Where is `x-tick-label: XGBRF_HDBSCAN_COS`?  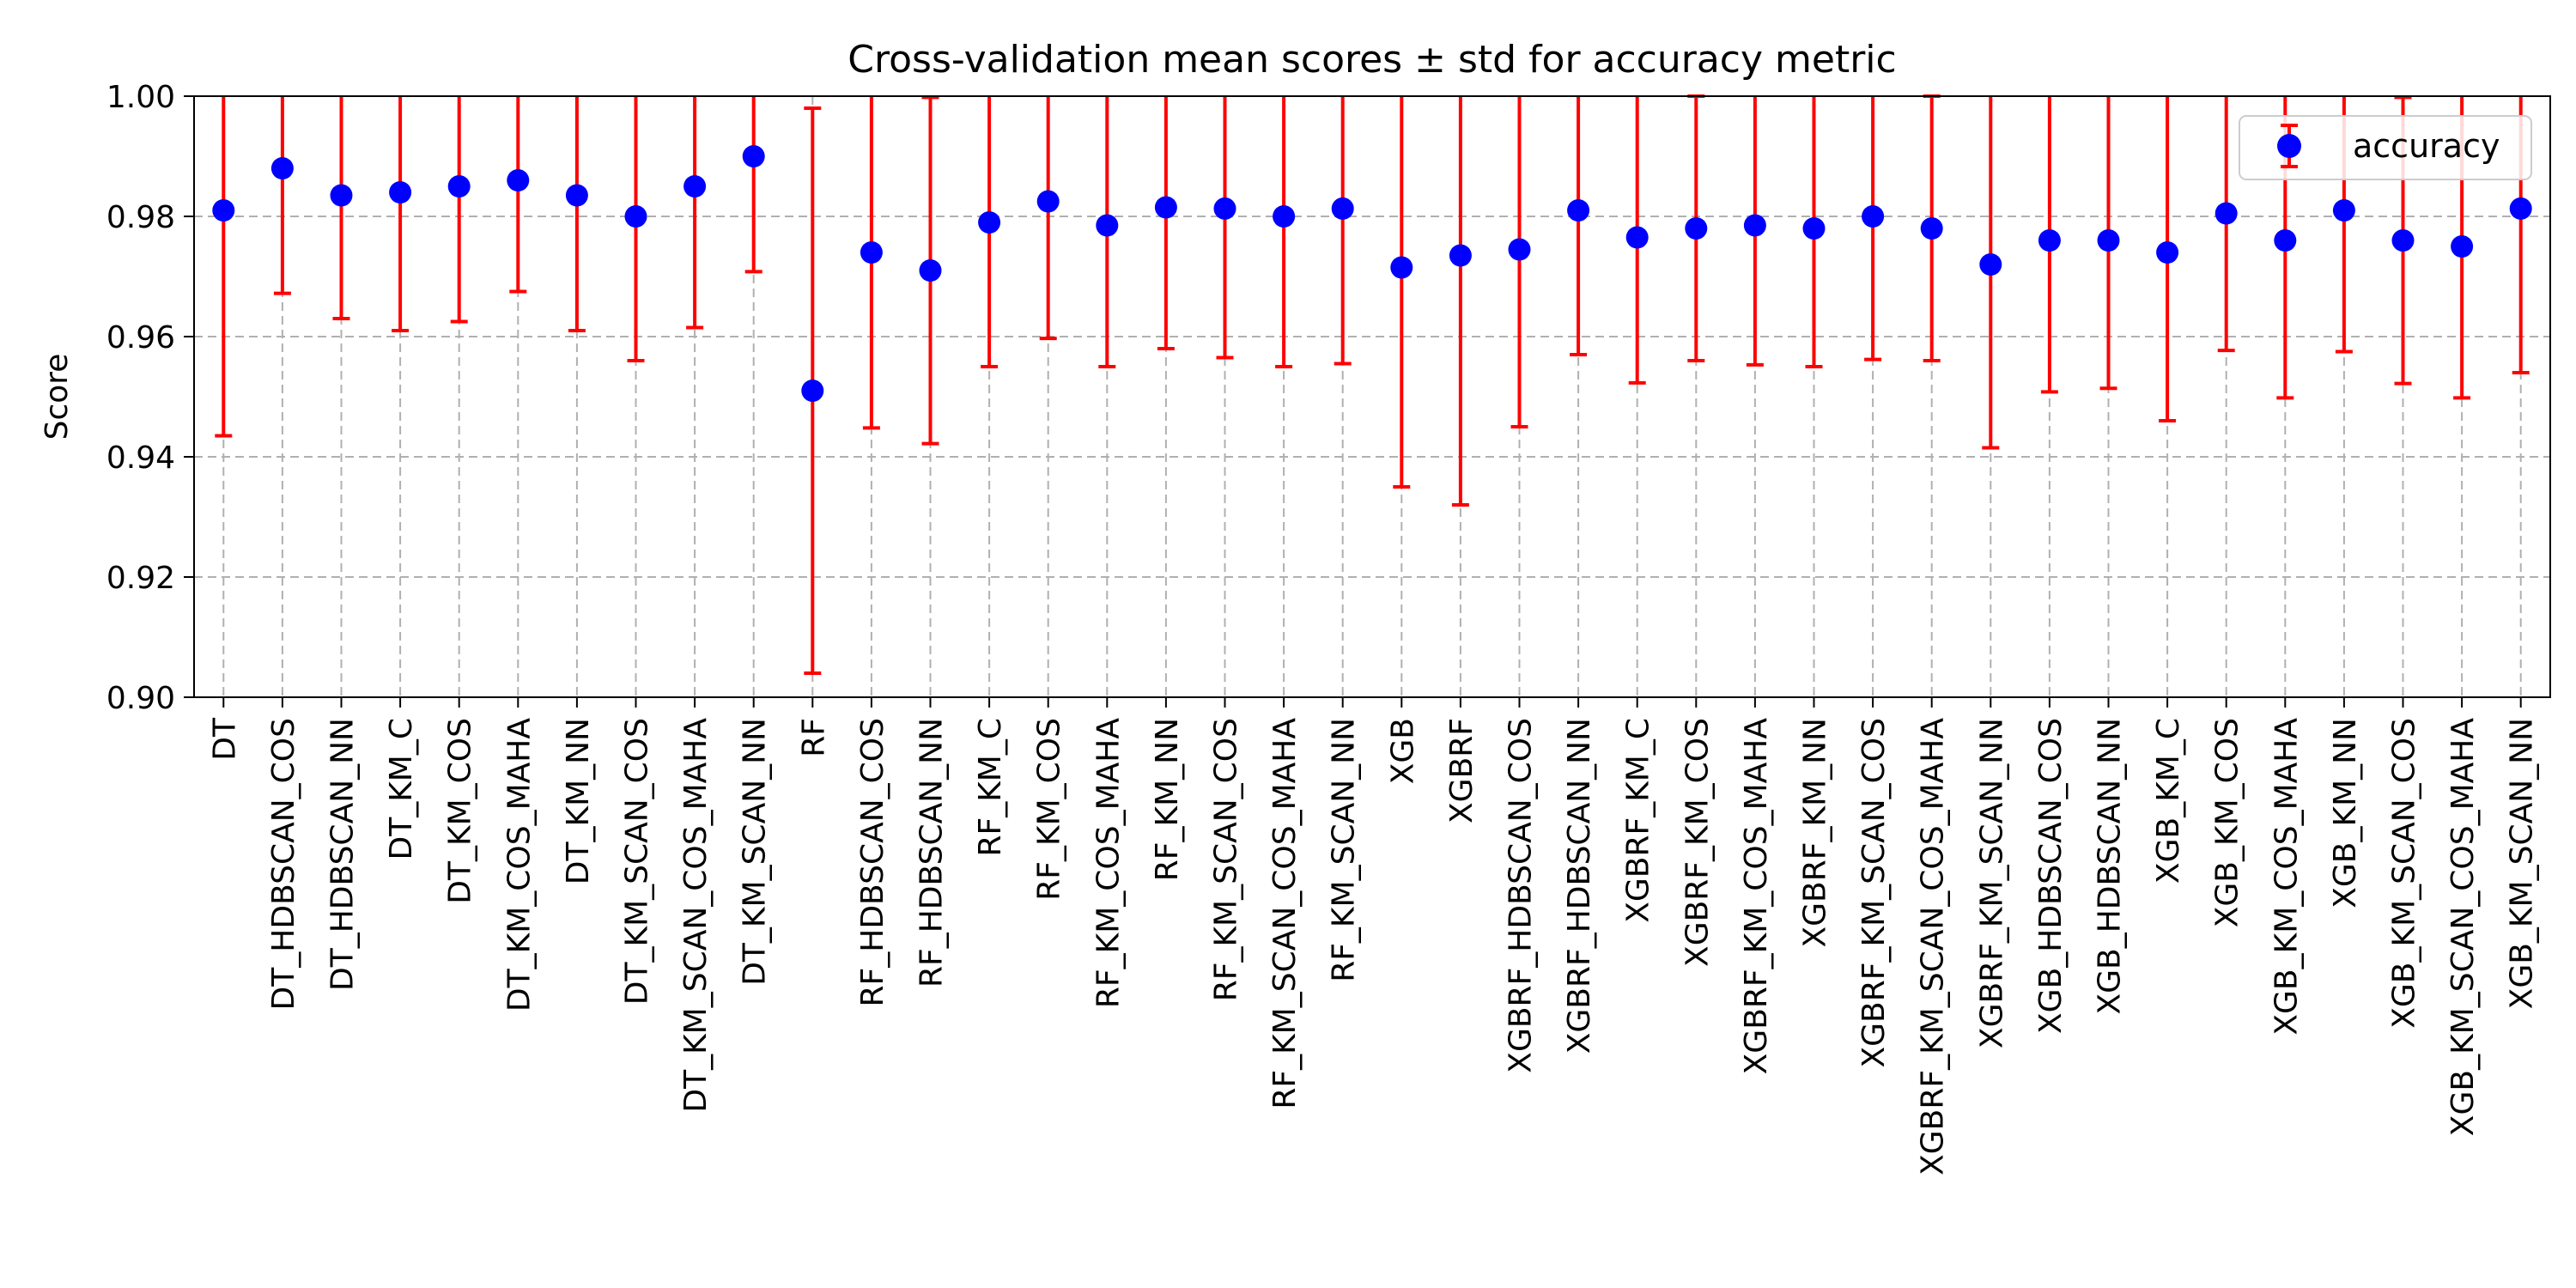 x-tick-label: XGBRF_HDBSCAN_COS is located at coordinates (1521, 896).